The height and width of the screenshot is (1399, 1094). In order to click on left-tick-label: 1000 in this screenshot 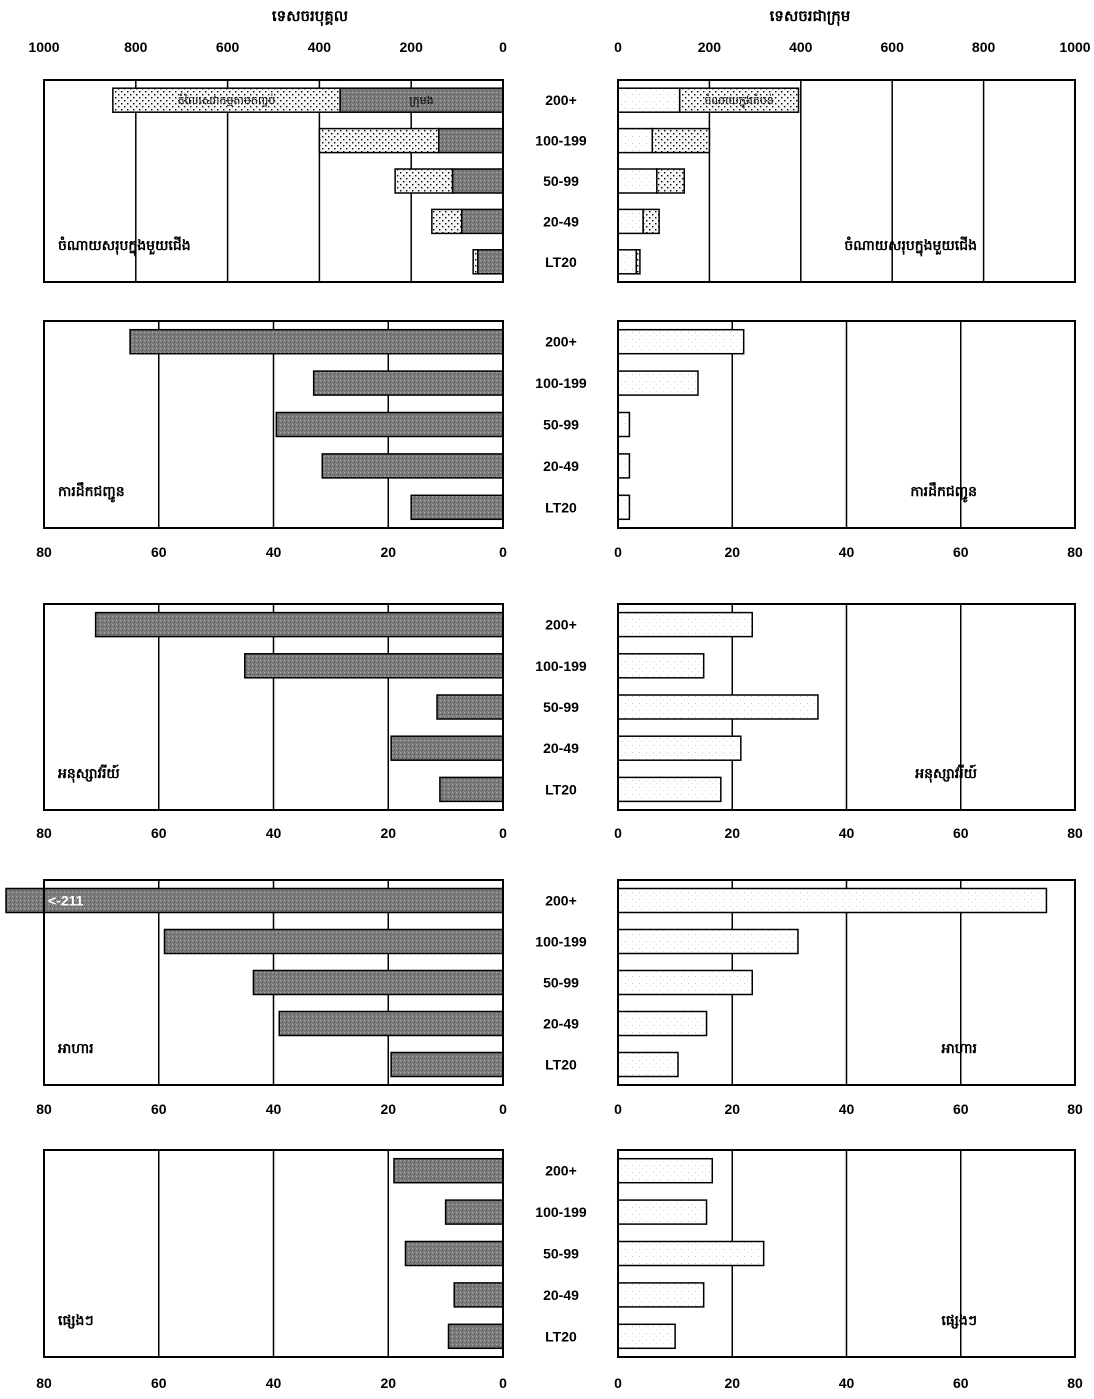, I will do `click(43, 47)`.